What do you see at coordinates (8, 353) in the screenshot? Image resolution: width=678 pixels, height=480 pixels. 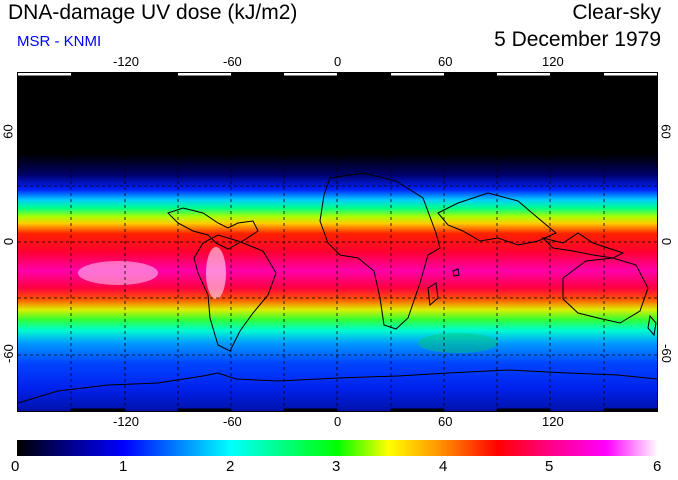 I see `left-lat-tick-label: -60` at bounding box center [8, 353].